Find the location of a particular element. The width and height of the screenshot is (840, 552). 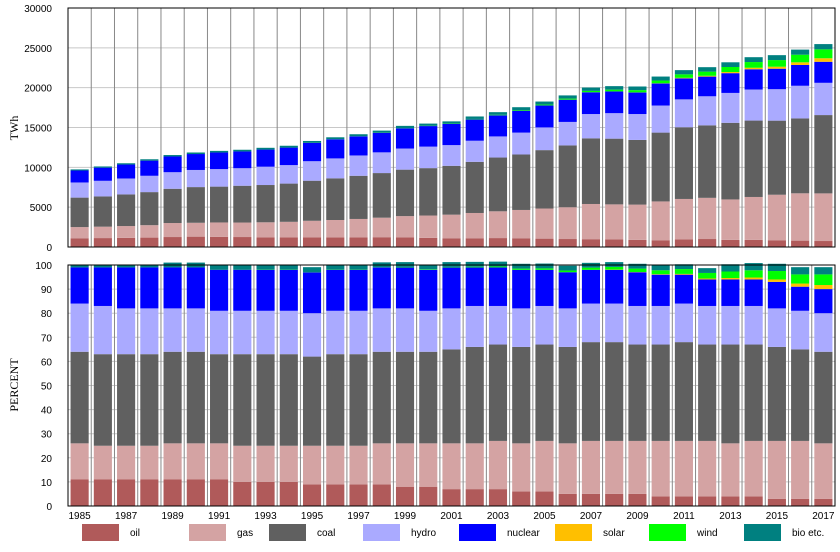

twh-bar-coal-1998 is located at coordinates (381, 195).